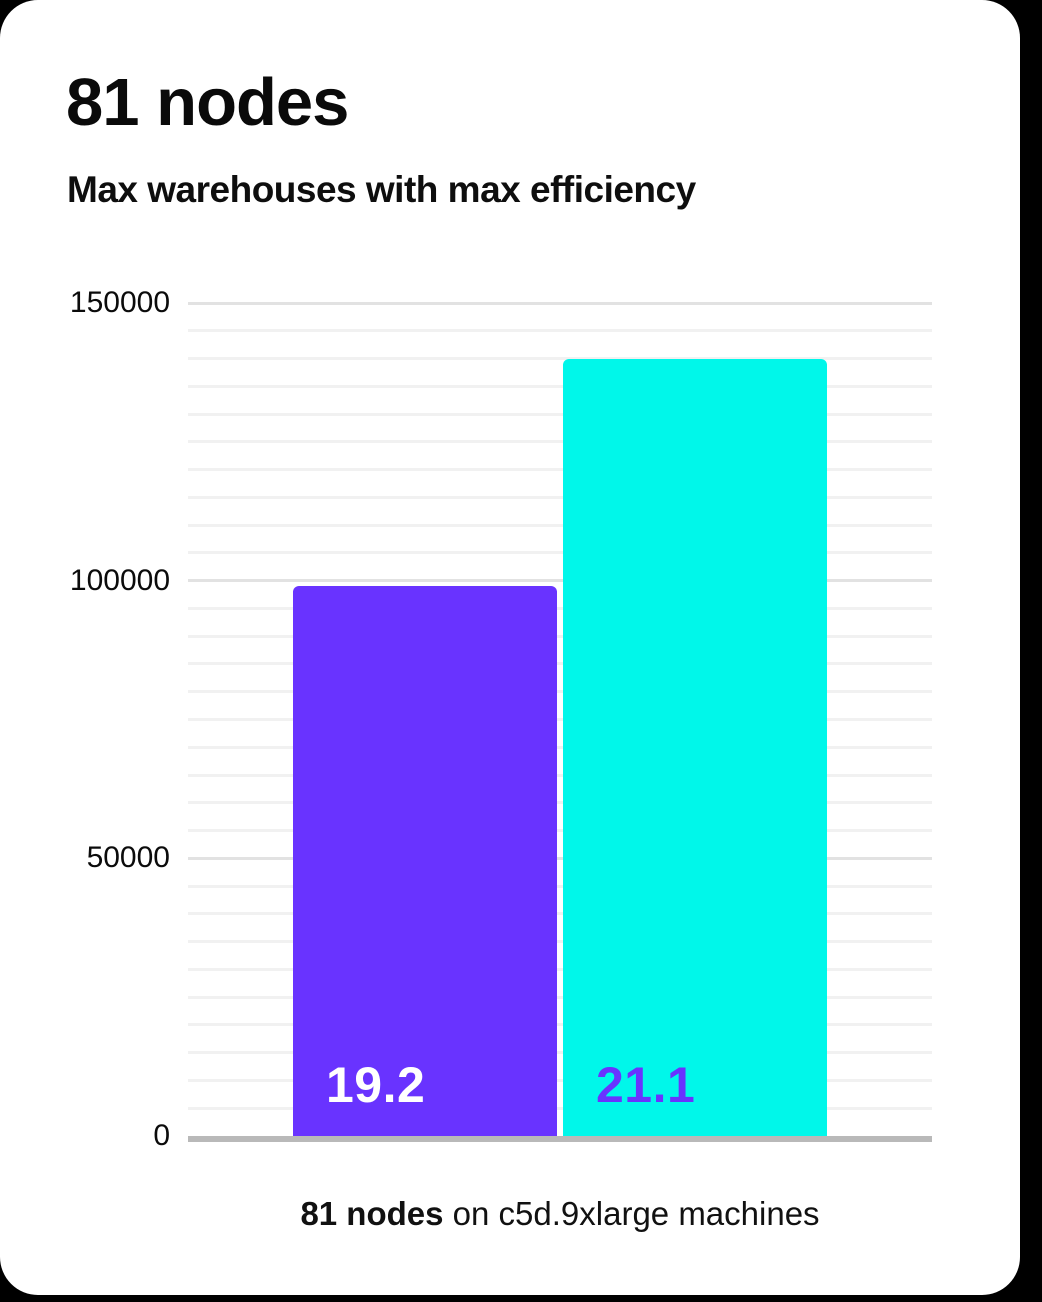  Describe the element at coordinates (372, 1213) in the screenshot. I see `caption-bold-text: 81 nodes` at that location.